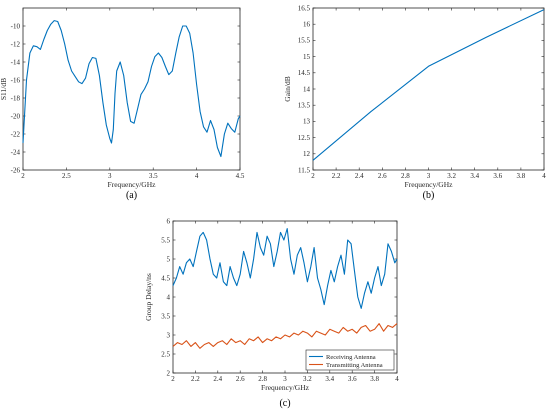 The width and height of the screenshot is (550, 413). I want to click on y-tick-label: 5, so click(169, 259).